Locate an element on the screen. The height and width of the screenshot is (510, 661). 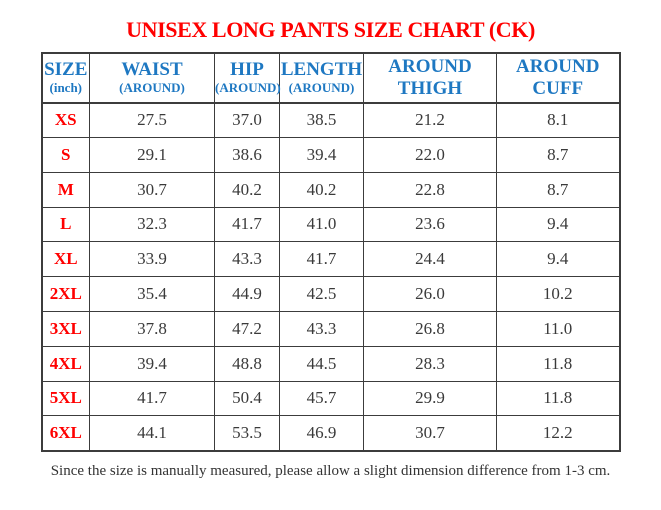
value-cell: 38.6 is located at coordinates (247, 154).